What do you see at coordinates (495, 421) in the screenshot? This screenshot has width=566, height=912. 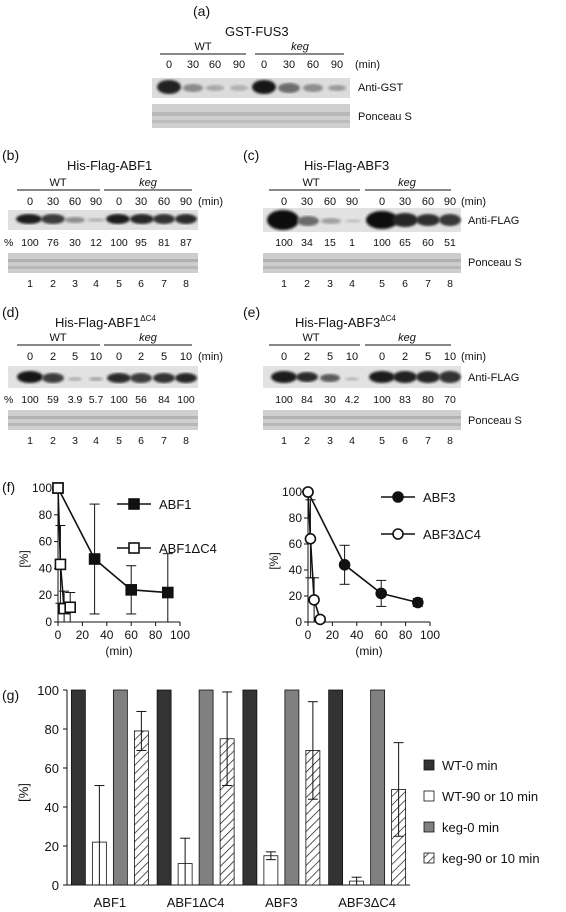 I see `panel-e-stain-label: Ponceau S` at bounding box center [495, 421].